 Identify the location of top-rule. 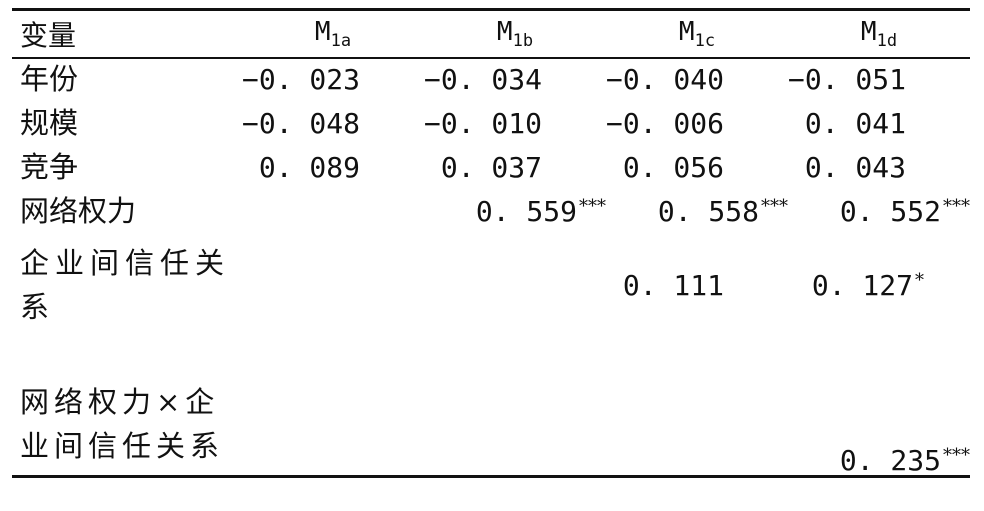
(491, 9).